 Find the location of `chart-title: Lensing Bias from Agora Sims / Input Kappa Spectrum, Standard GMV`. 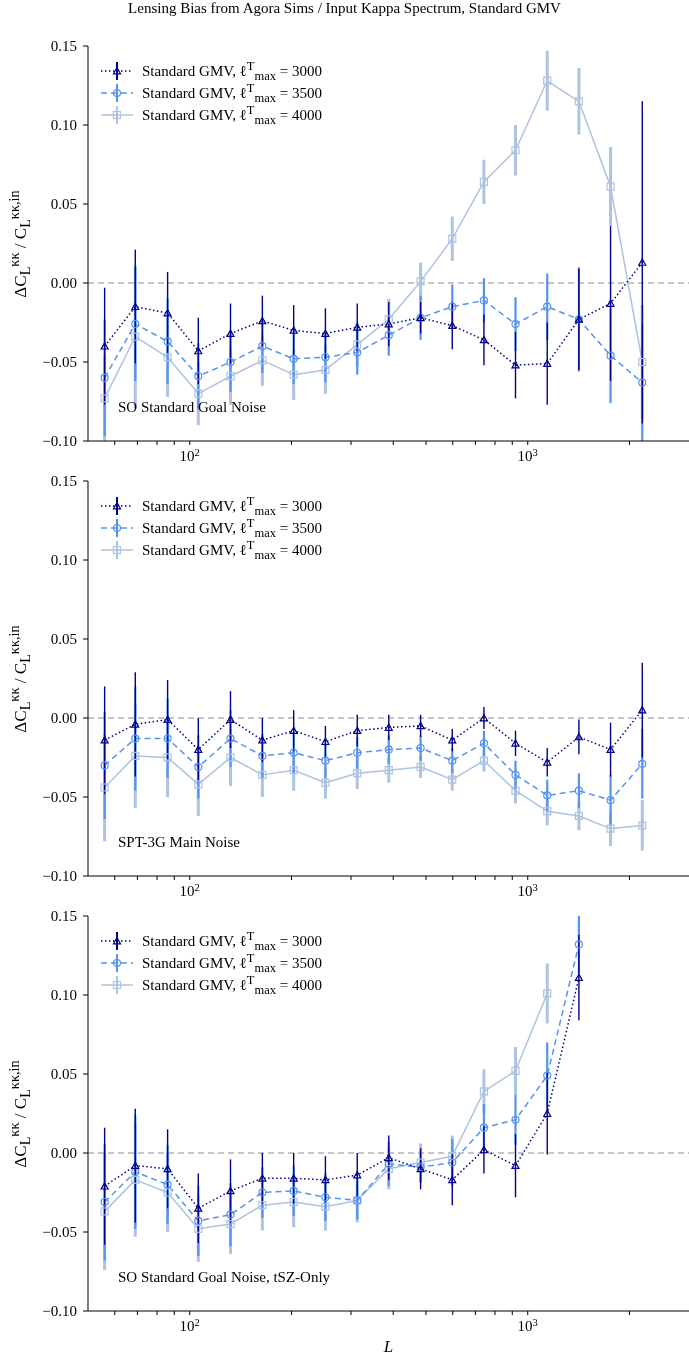

chart-title: Lensing Bias from Agora Sims / Input Kappa Spectrum, Standard GMV is located at coordinates (344, 9).